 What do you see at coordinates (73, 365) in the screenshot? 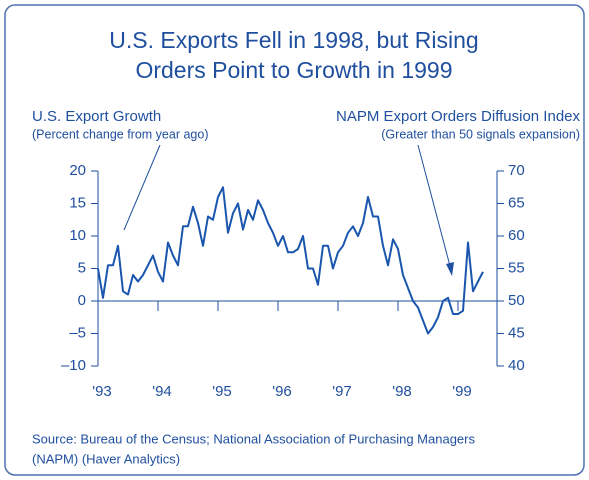
I see `y-tick-label: –10` at bounding box center [73, 365].